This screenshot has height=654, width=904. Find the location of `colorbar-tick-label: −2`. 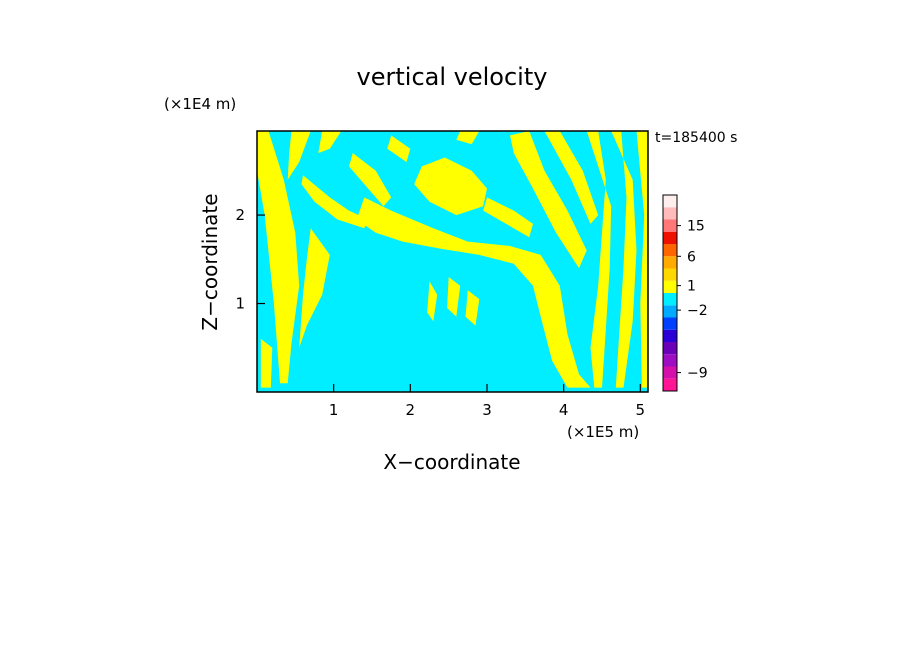

colorbar-tick-label: −2 is located at coordinates (697, 311).